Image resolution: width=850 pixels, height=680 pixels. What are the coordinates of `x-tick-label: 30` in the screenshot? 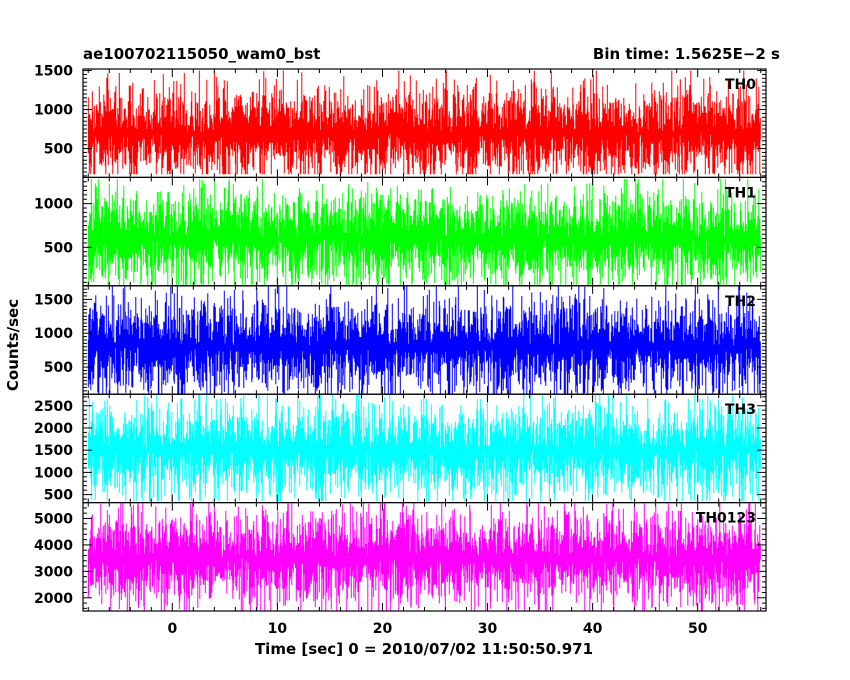 It's located at (488, 629).